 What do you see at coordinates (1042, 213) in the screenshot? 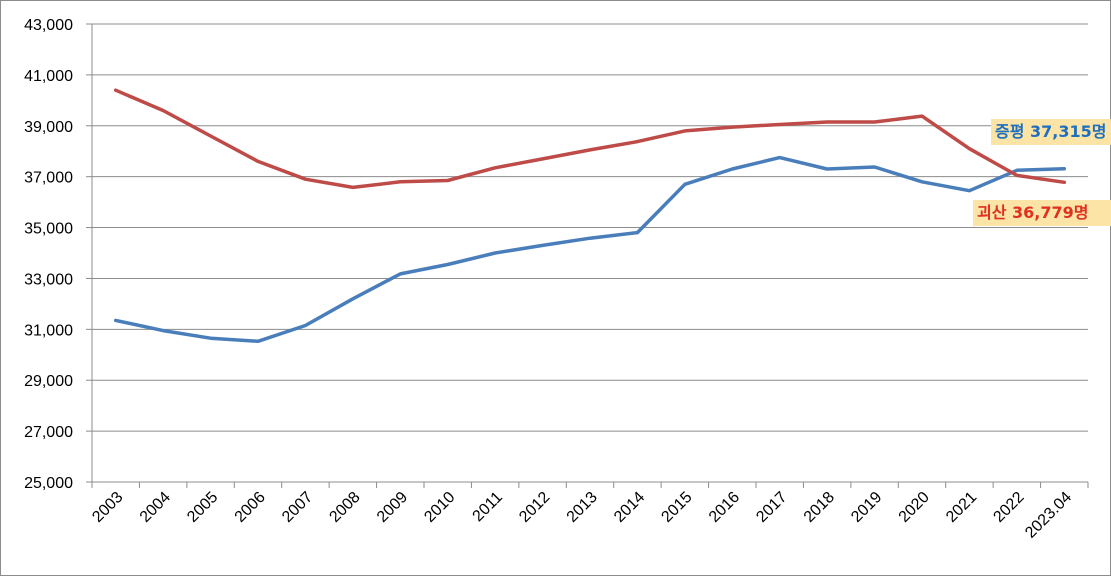
I see `goesan-callout-label: 괴산 36,779명` at bounding box center [1042, 213].